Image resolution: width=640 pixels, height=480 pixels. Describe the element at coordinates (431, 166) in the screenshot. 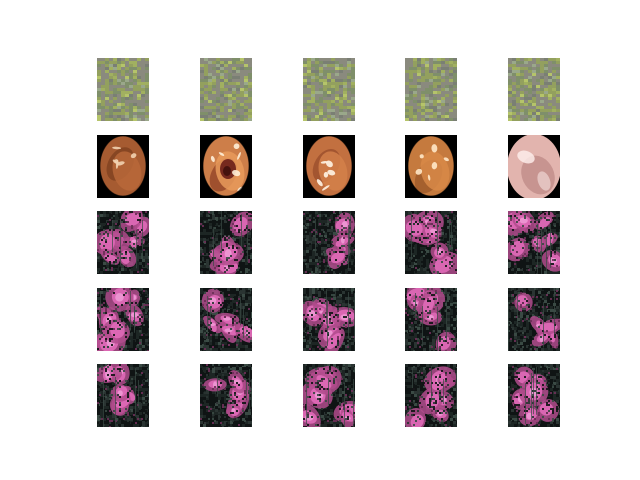

I see `image-tile-r2-c4` at that location.